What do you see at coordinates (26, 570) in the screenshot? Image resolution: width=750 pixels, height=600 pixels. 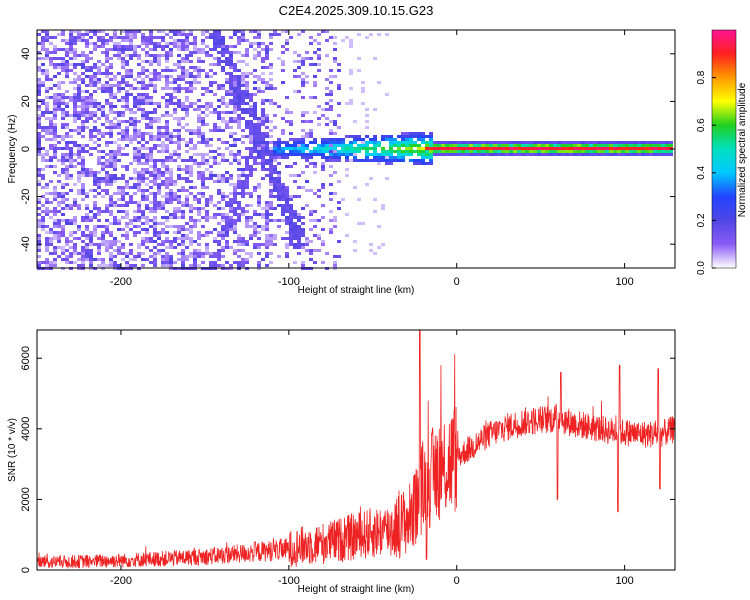 I see `snrYTicks-label-0: 0` at bounding box center [26, 570].